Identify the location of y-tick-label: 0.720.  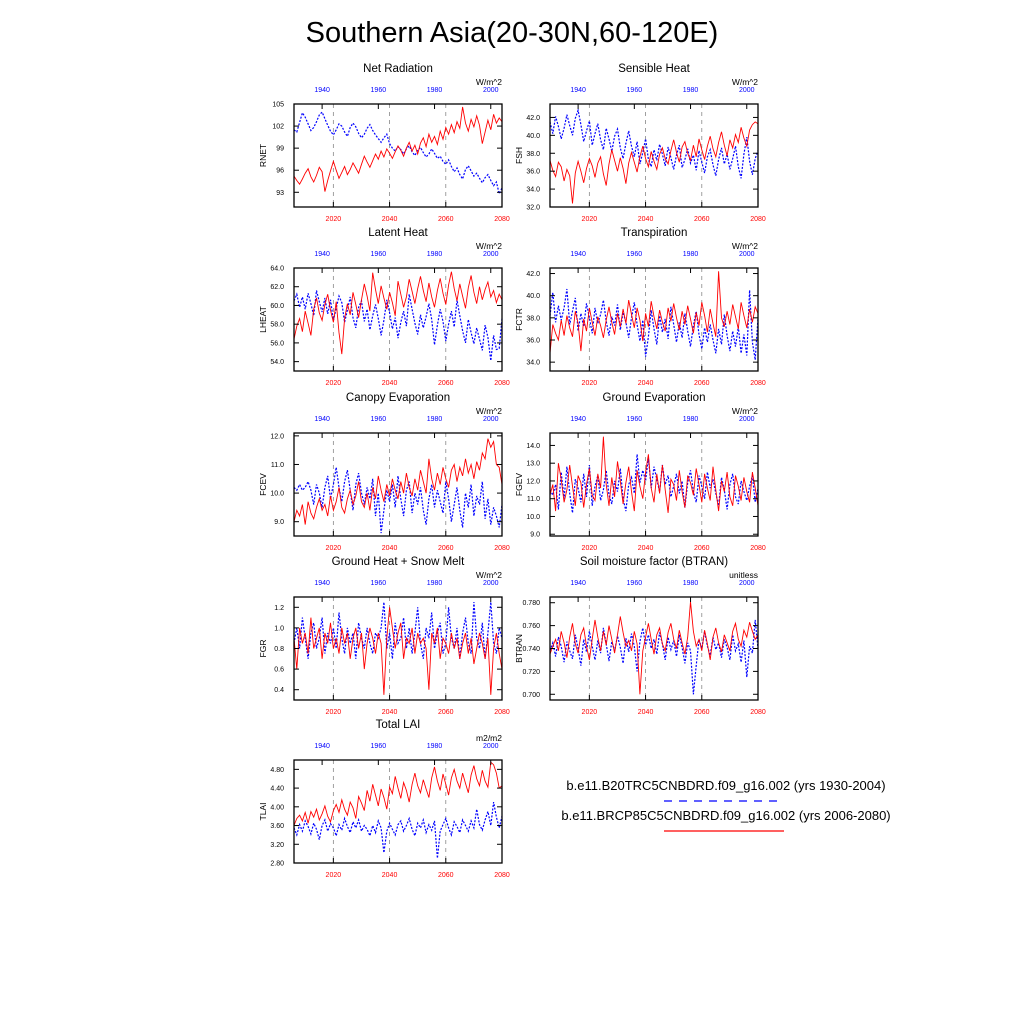
(531, 672).